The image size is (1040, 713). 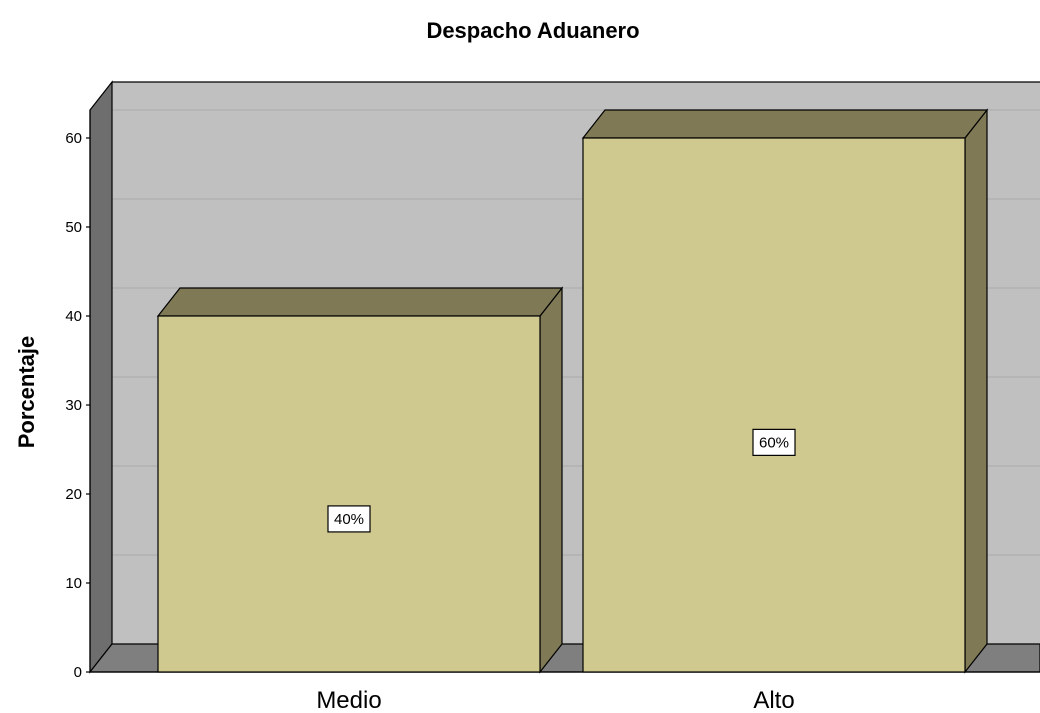 I want to click on y-axis-ticks: 0 10 20 30 40 50 60, so click(x=77, y=405).